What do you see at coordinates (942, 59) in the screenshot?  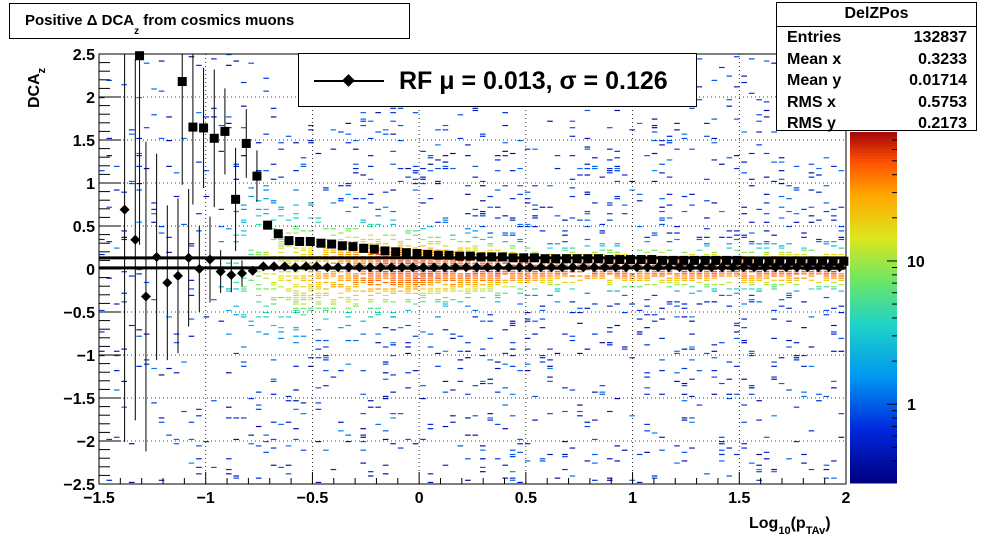 I see `stats-value: 0.3233` at bounding box center [942, 59].